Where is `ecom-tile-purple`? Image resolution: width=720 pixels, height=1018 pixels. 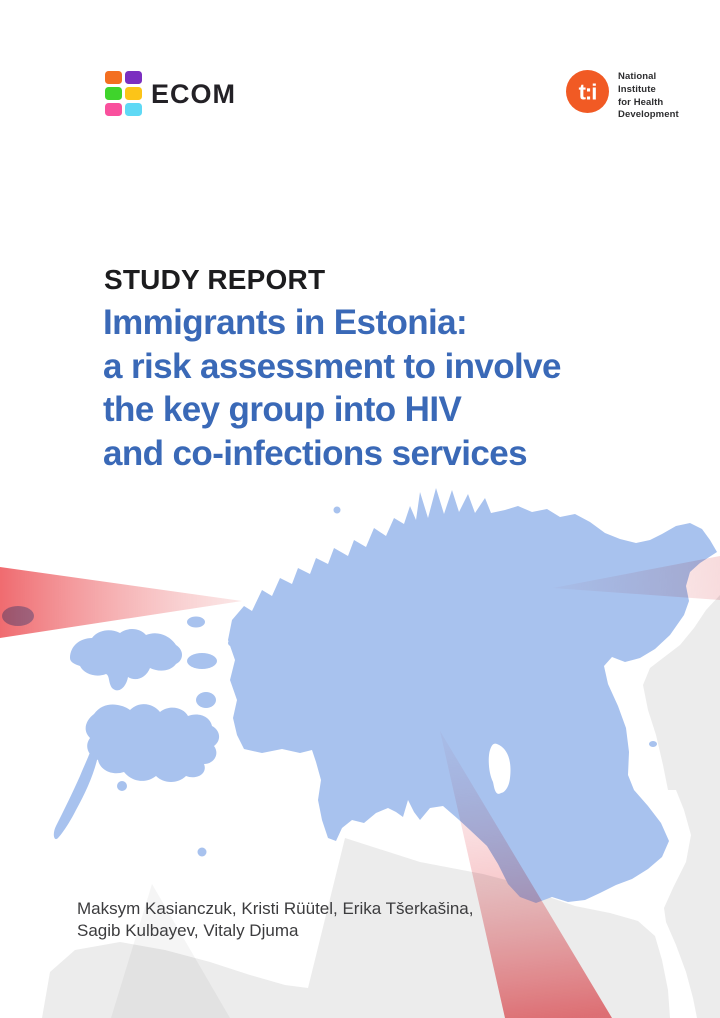 ecom-tile-purple is located at coordinates (133, 77).